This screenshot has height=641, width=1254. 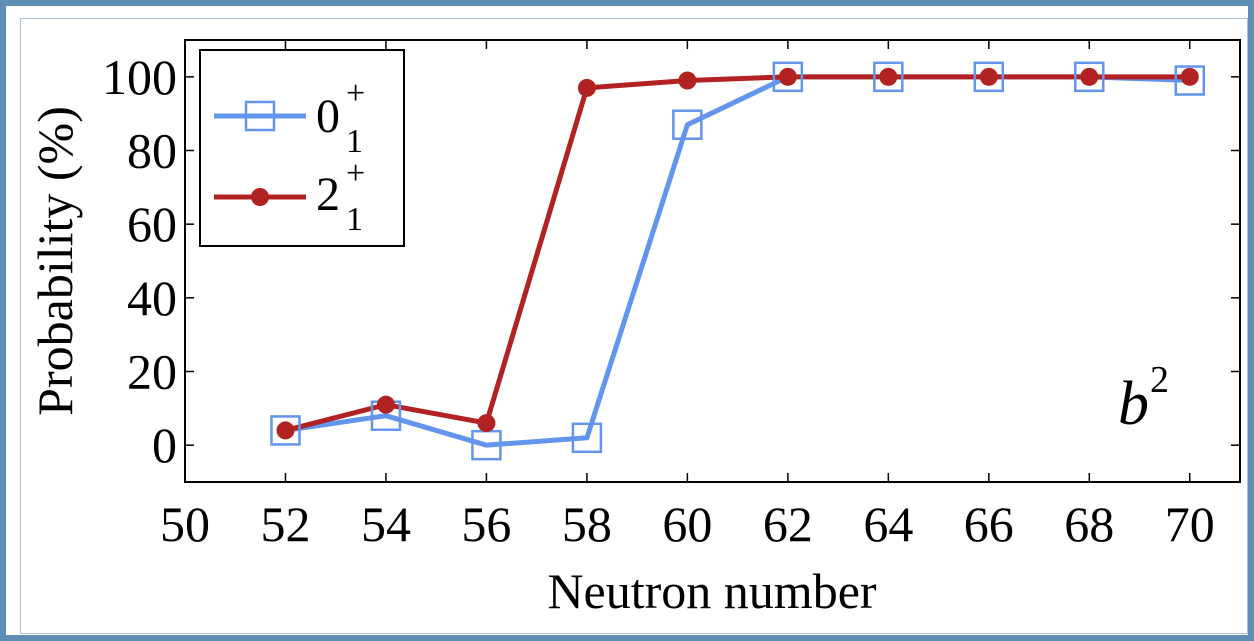 I want to click on legend-label-0: 0, so click(x=328, y=116).